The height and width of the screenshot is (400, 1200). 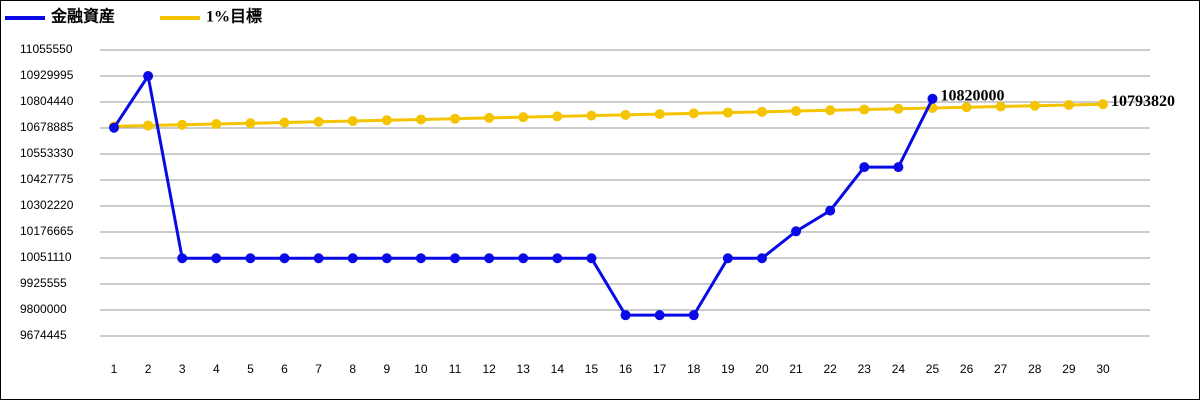 I want to click on x-tick-label: 2, so click(x=148, y=369).